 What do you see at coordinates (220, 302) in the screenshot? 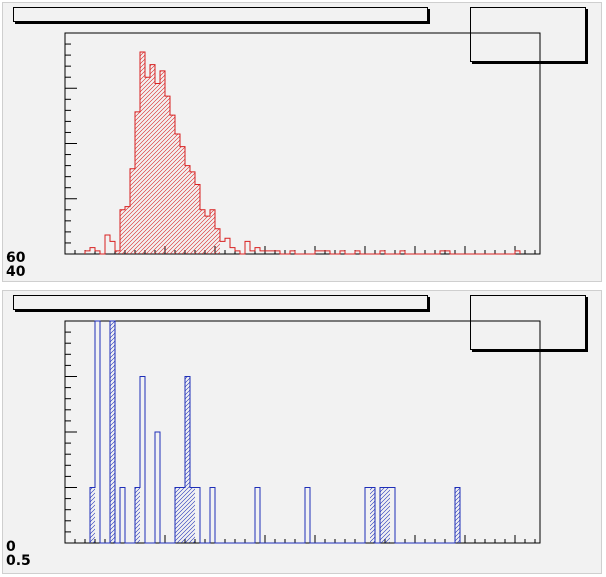
I see `pad-title-bottom` at bounding box center [220, 302].